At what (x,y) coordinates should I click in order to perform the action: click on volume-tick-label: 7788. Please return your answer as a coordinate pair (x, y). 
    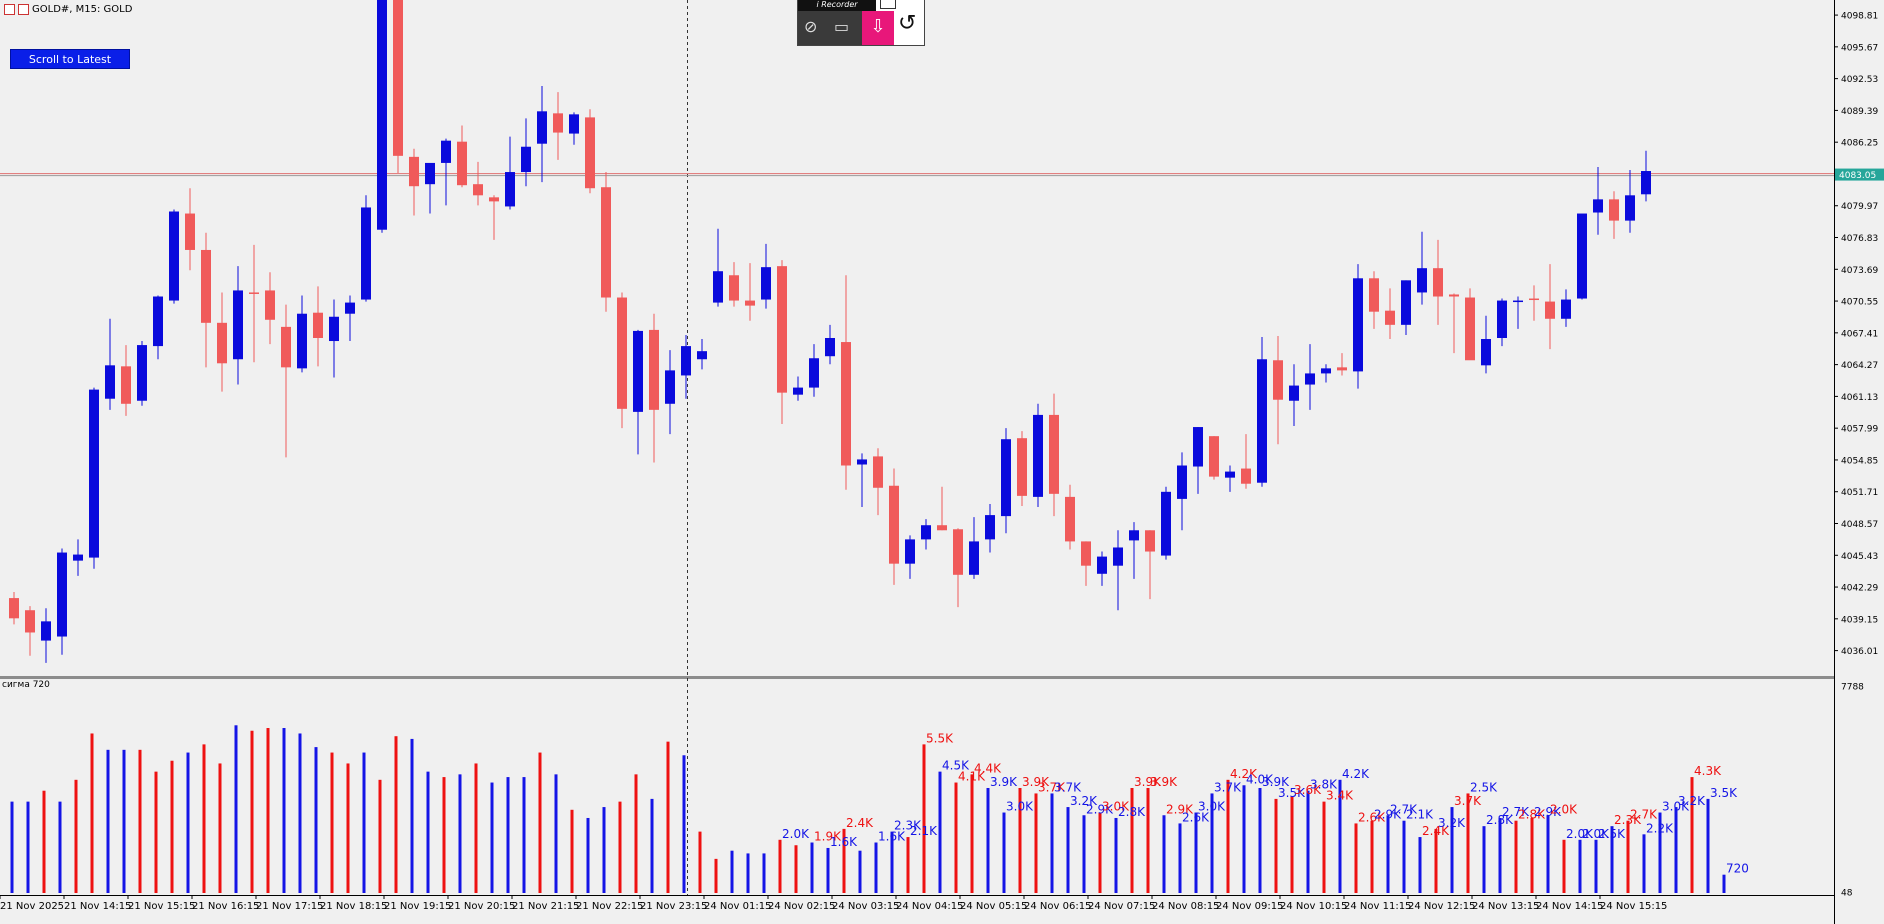
    Looking at the image, I should click on (1852, 688).